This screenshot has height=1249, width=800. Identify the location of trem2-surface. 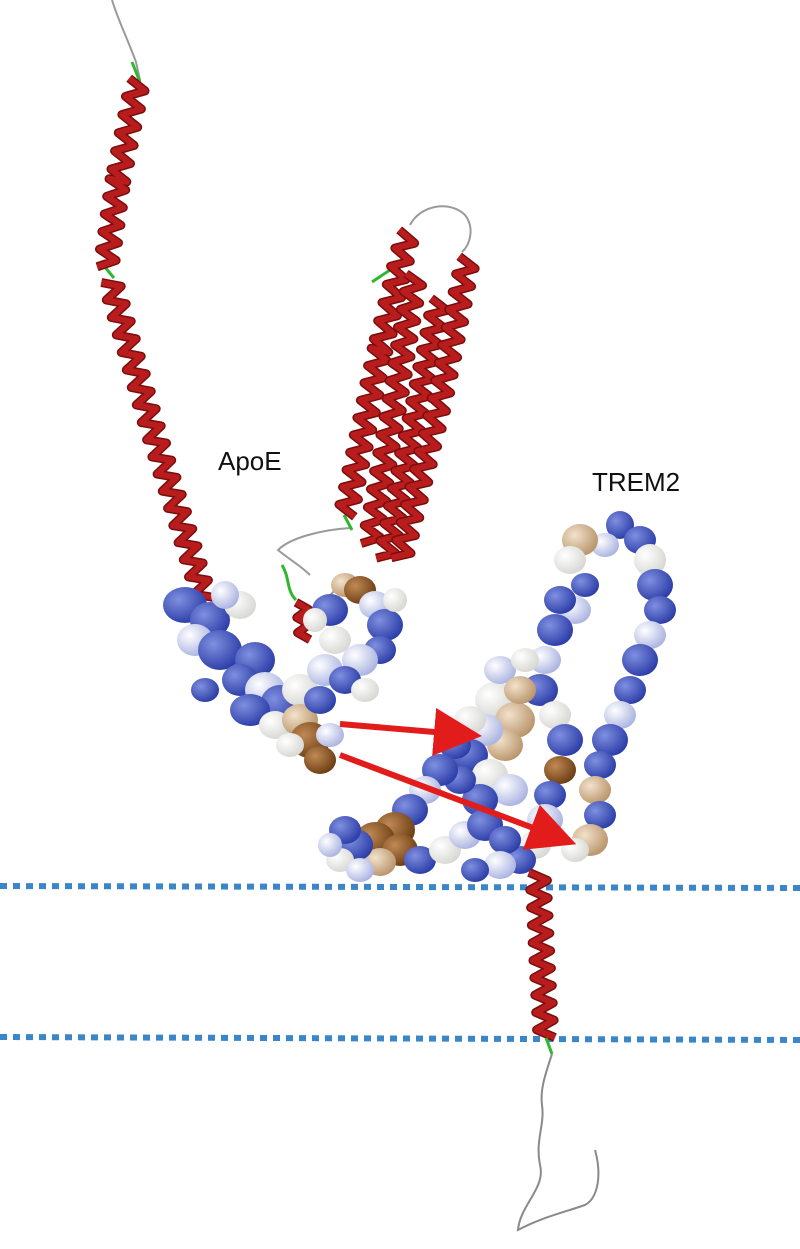
(497, 696).